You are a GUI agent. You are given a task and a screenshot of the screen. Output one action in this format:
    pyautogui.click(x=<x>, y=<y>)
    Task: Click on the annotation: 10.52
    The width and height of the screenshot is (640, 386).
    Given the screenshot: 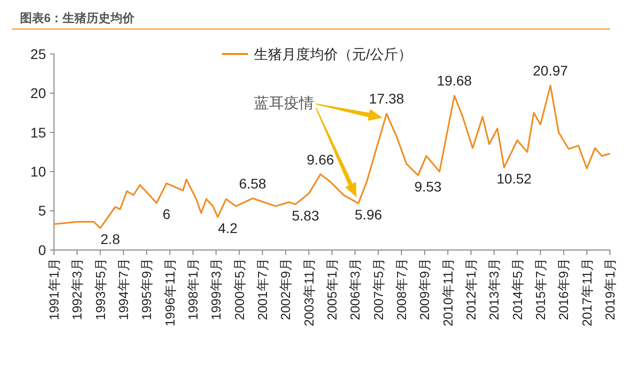 What is the action you would take?
    pyautogui.click(x=514, y=178)
    